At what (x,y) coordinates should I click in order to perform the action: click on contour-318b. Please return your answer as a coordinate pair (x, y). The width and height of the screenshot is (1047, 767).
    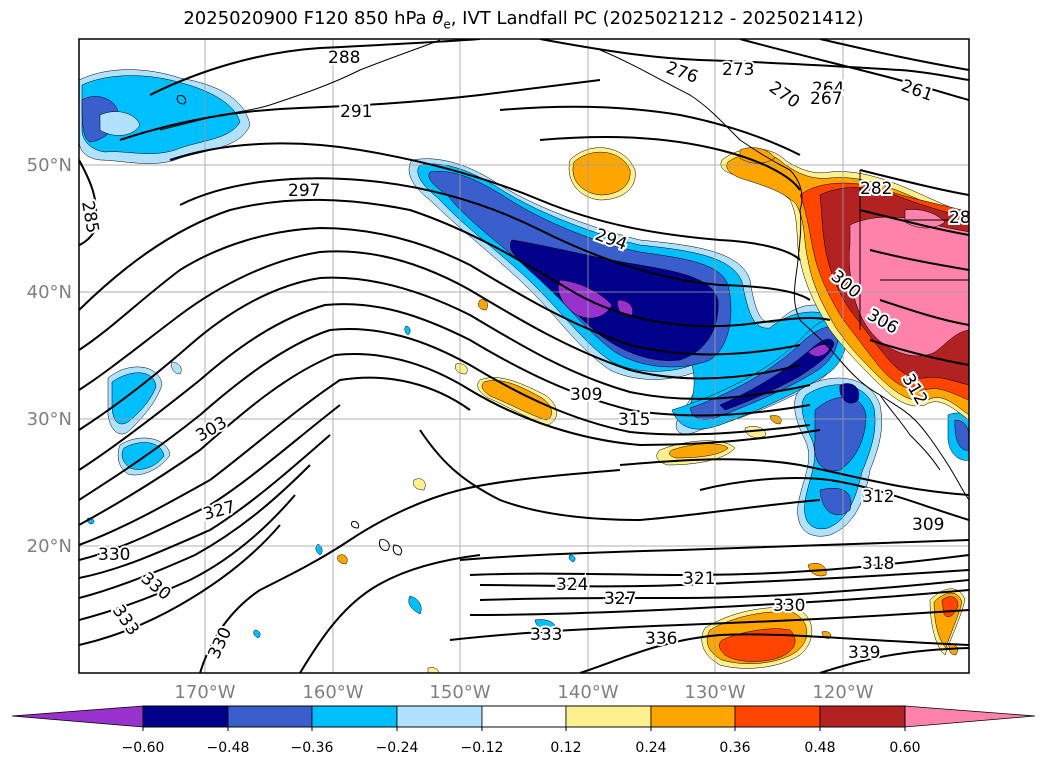
    Looking at the image, I should click on (714, 550).